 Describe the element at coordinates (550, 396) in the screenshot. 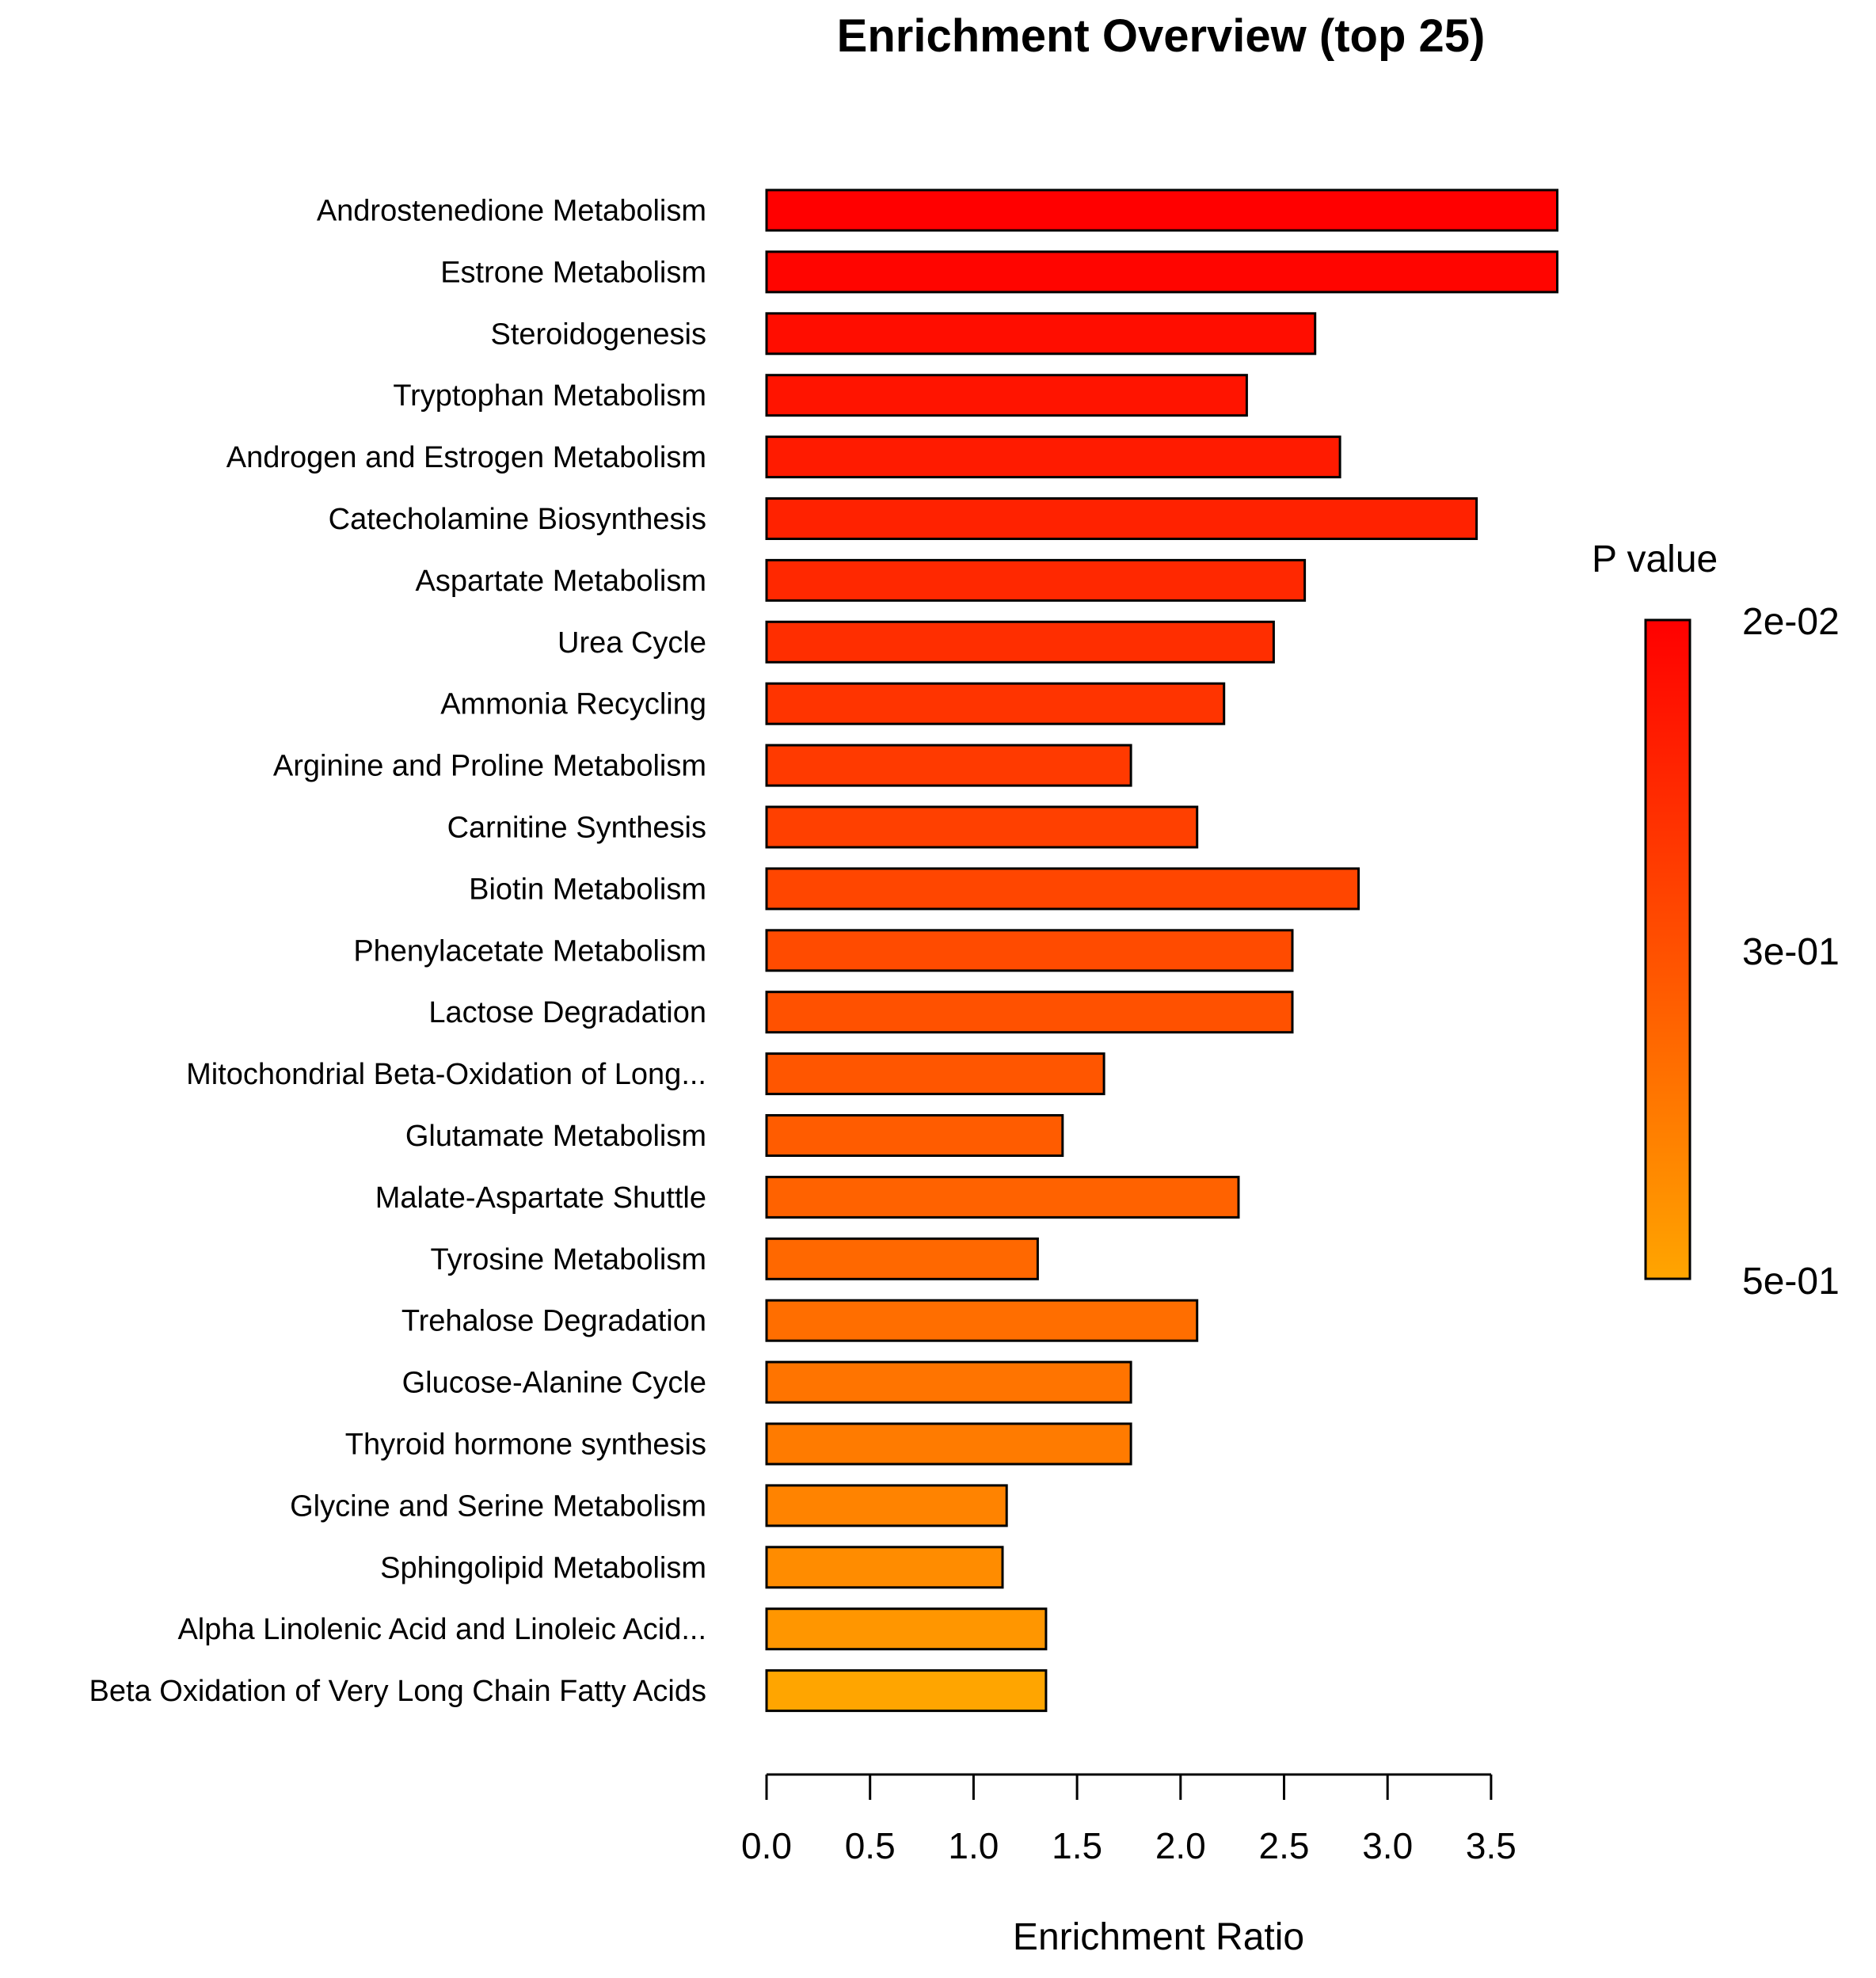

I see `category-label-4: Tryptophan Metabolism` at that location.